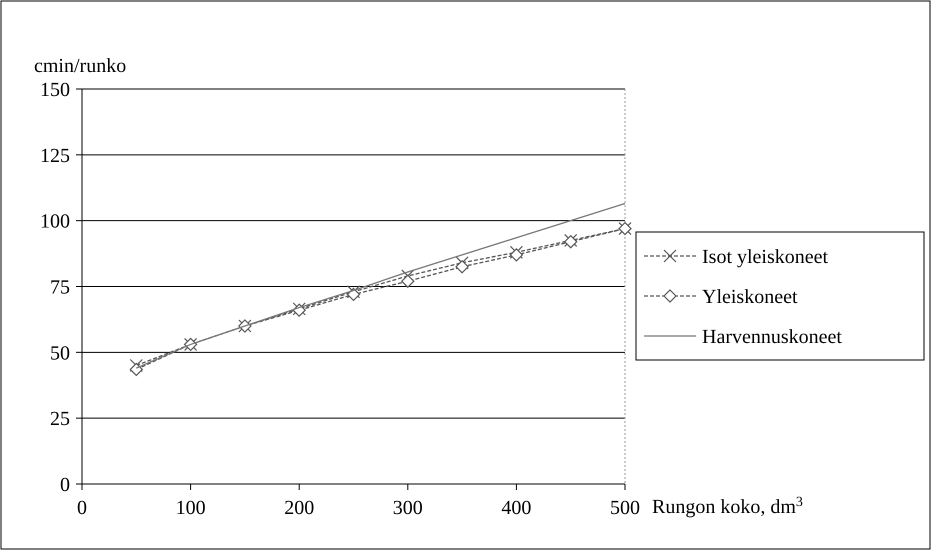  Describe the element at coordinates (60, 287) in the screenshot. I see `y-tick-label: 75` at that location.